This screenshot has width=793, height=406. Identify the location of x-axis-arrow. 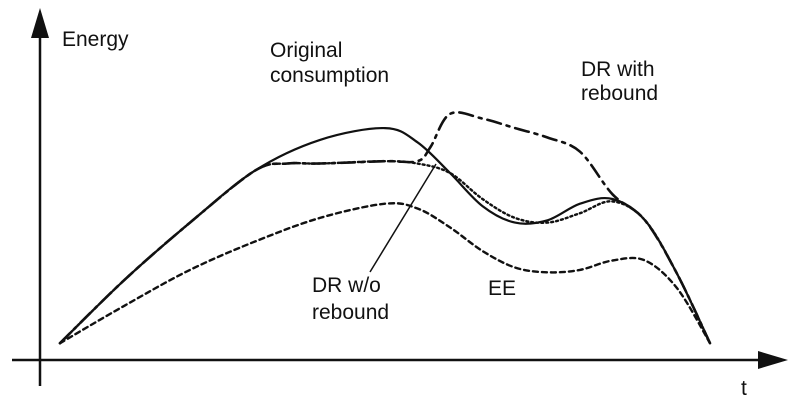
(773, 360).